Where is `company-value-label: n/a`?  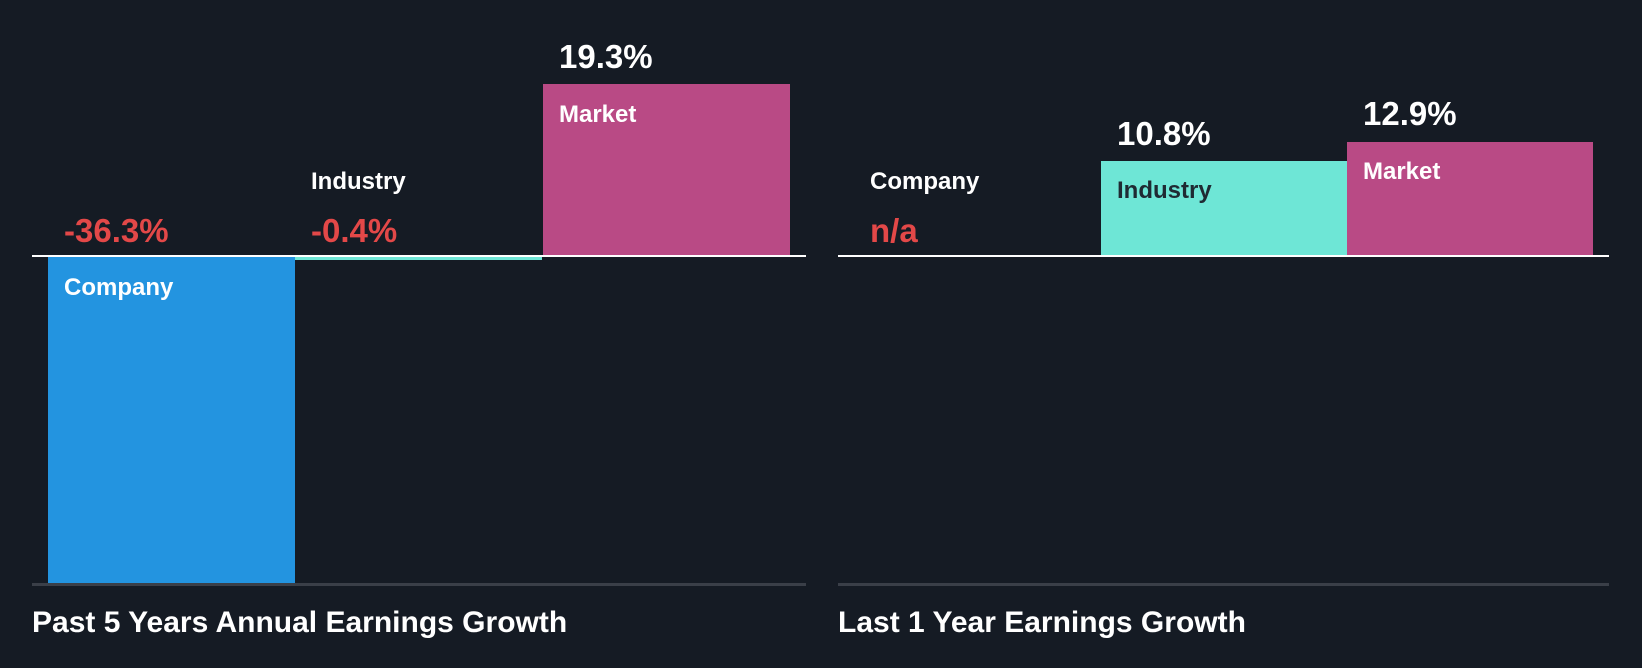 company-value-label: n/a is located at coordinates (894, 230).